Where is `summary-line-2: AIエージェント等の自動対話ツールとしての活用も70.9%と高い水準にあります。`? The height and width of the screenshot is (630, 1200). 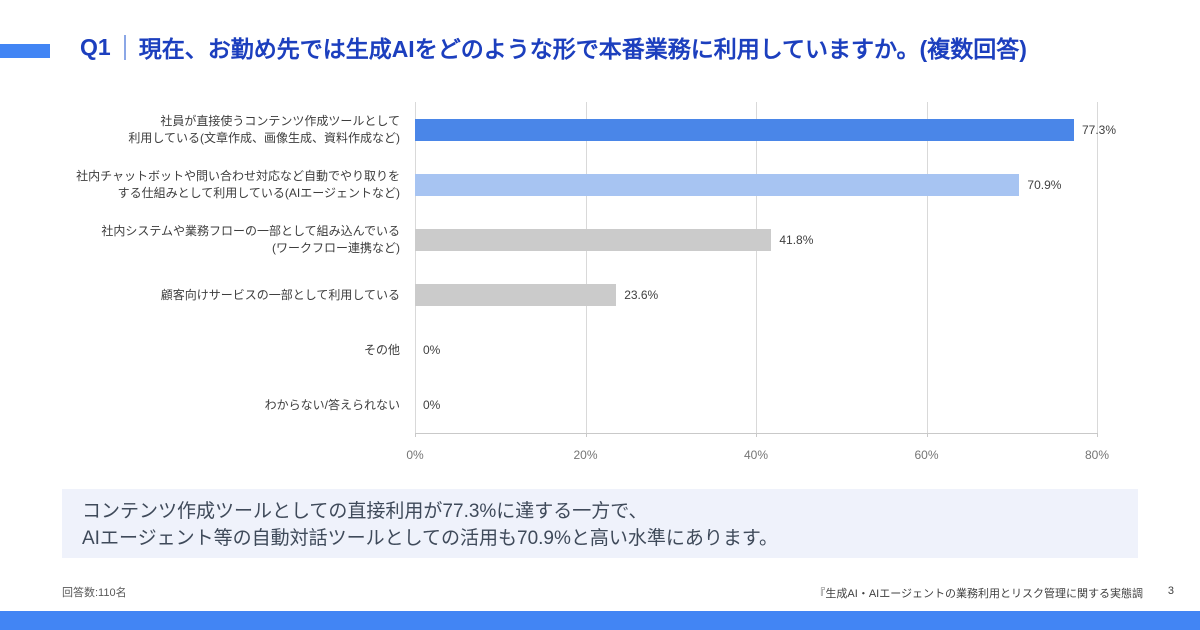
summary-line-2: AIエージェント等の自動対話ツールとしての活用も70.9%と高い水準にあります。 is located at coordinates (430, 538).